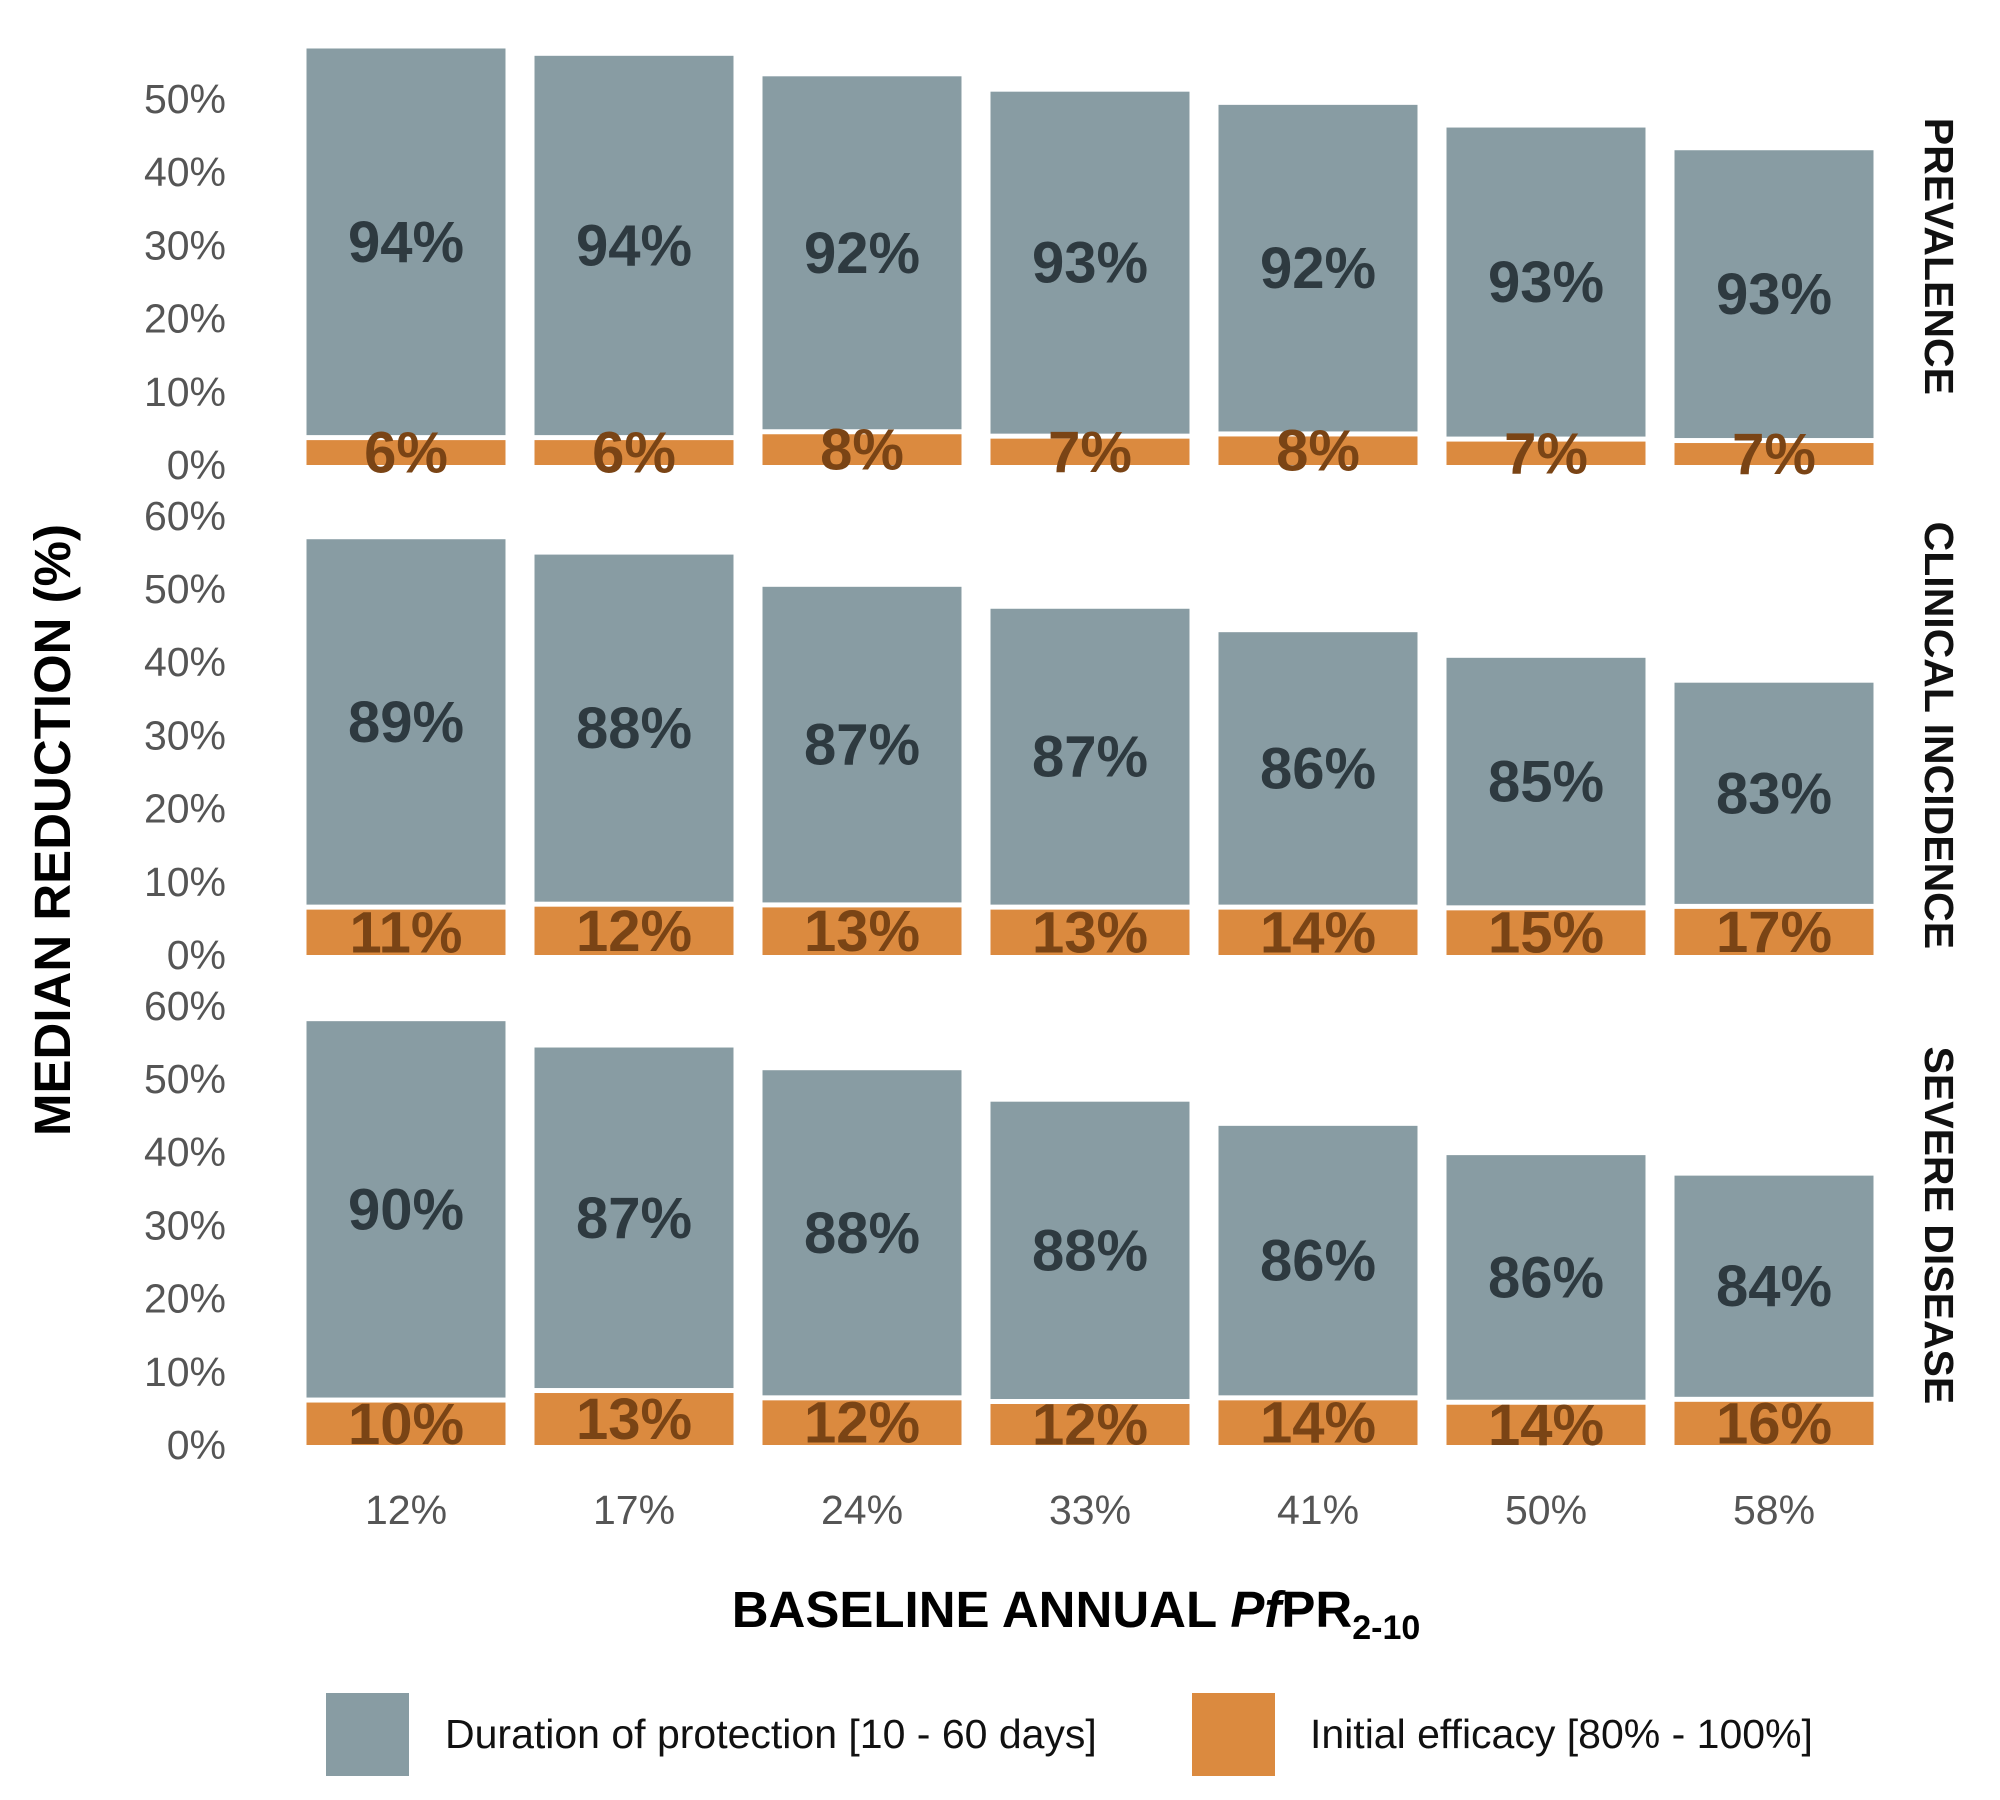  What do you see at coordinates (1318, 1510) in the screenshot?
I see `x-tick-label: 41%` at bounding box center [1318, 1510].